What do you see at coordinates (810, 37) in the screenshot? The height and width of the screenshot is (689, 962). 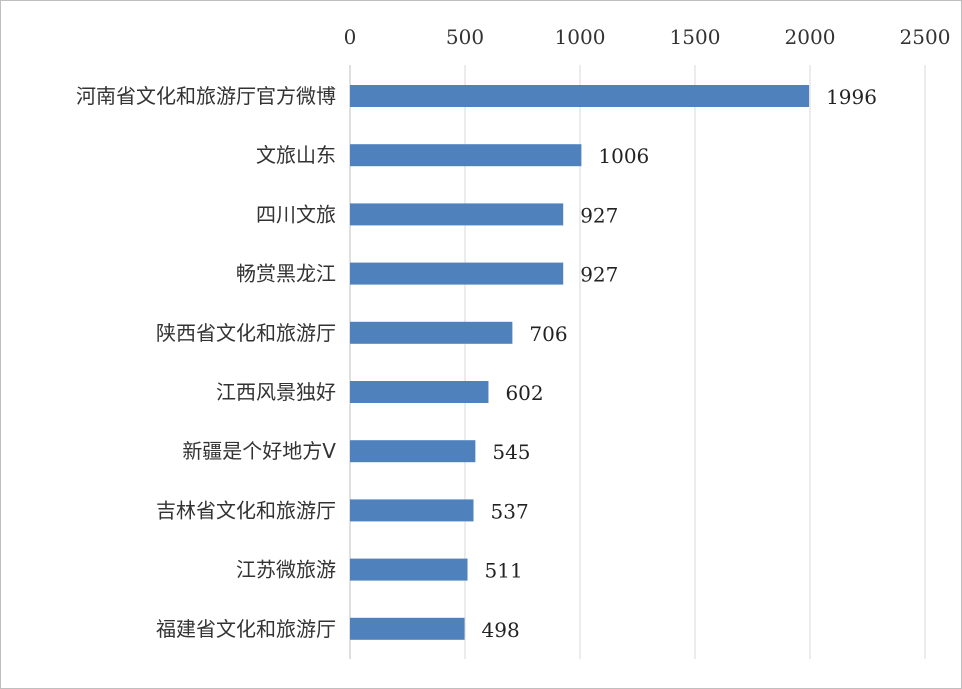 I see `x-tick-label: 2000` at bounding box center [810, 37].